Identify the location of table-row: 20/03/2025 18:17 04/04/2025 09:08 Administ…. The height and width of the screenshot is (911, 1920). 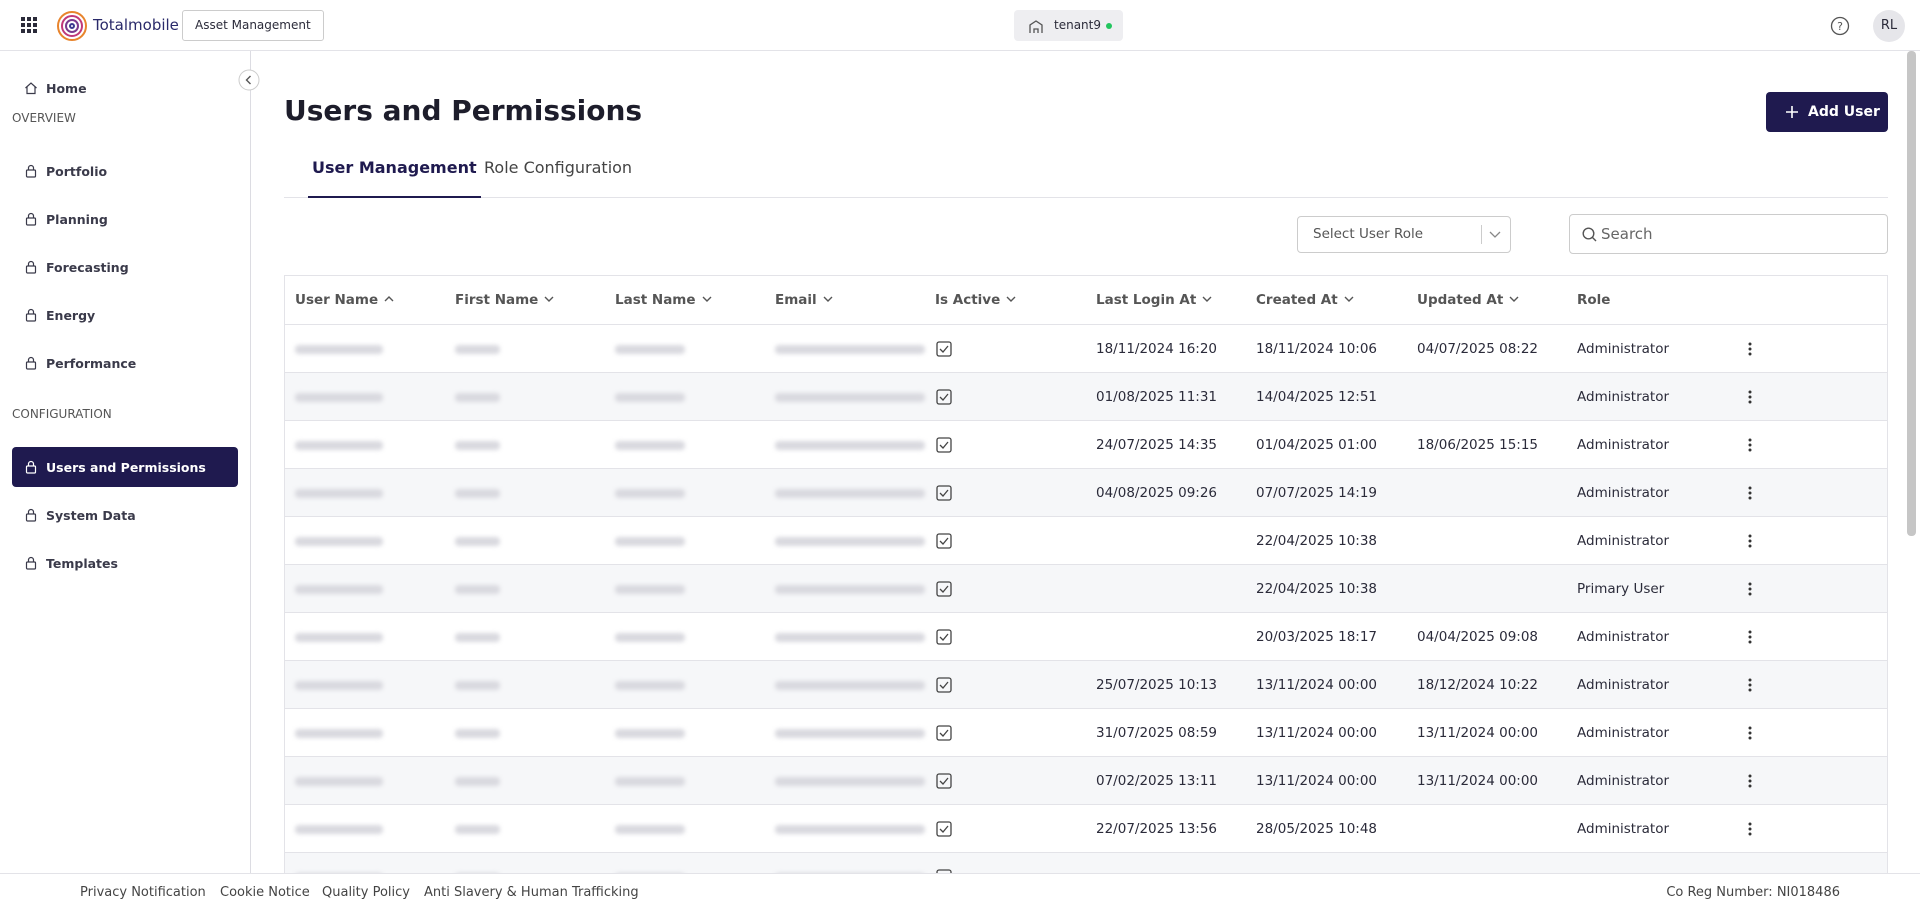
(1086, 637).